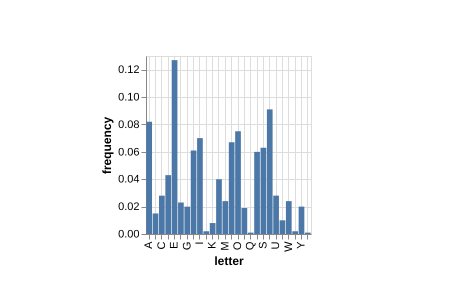 This screenshot has height=296, width=474. I want to click on x-tick-label: G, so click(187, 246).